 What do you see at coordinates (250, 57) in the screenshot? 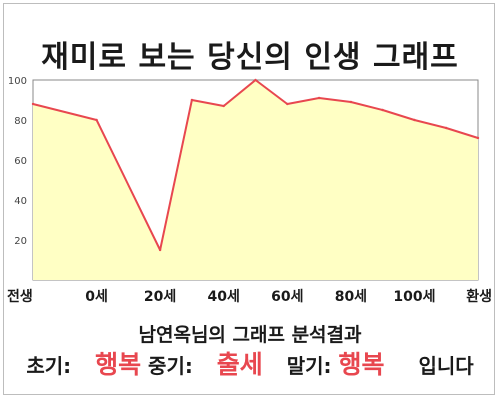
I see `chart-title: 재미로 보는 당신의 인생 그래프` at bounding box center [250, 57].